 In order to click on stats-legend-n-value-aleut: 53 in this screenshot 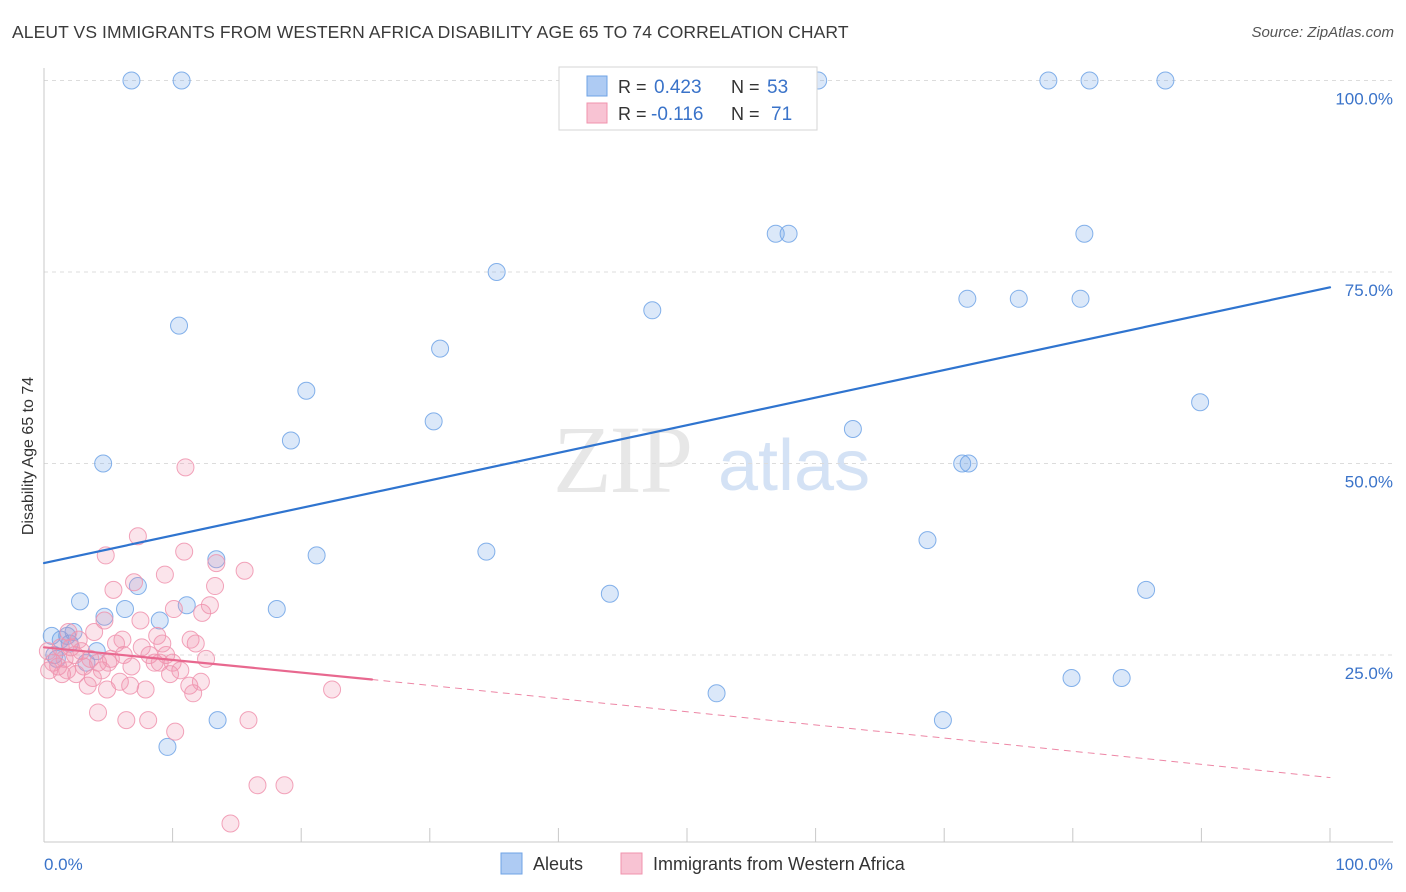, I will do `click(777, 87)`.